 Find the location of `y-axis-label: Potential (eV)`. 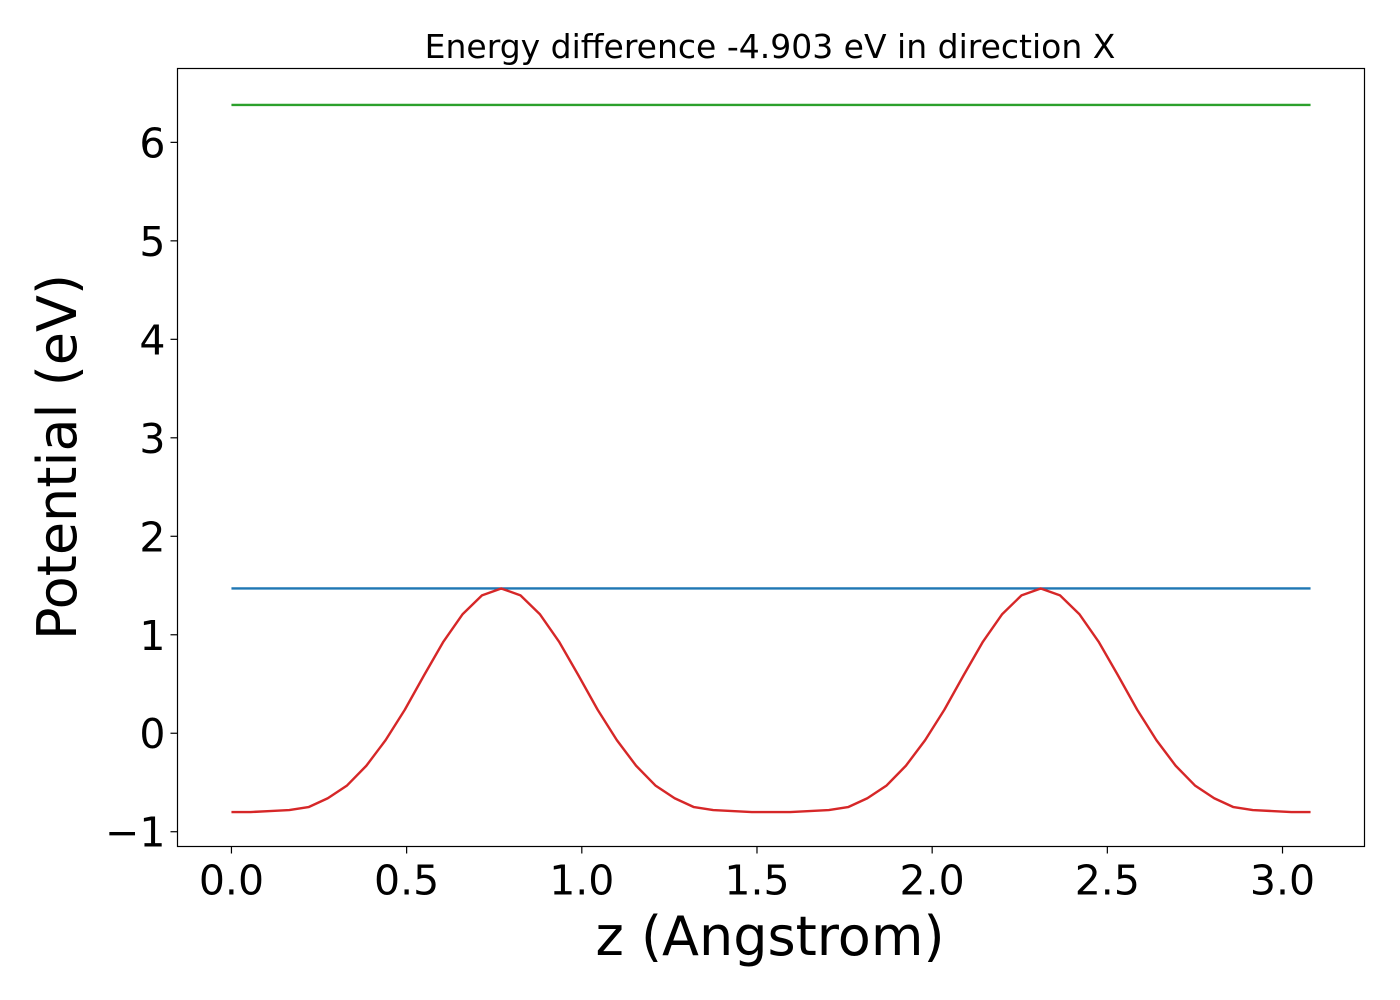

y-axis-label: Potential (eV) is located at coordinates (57, 457).